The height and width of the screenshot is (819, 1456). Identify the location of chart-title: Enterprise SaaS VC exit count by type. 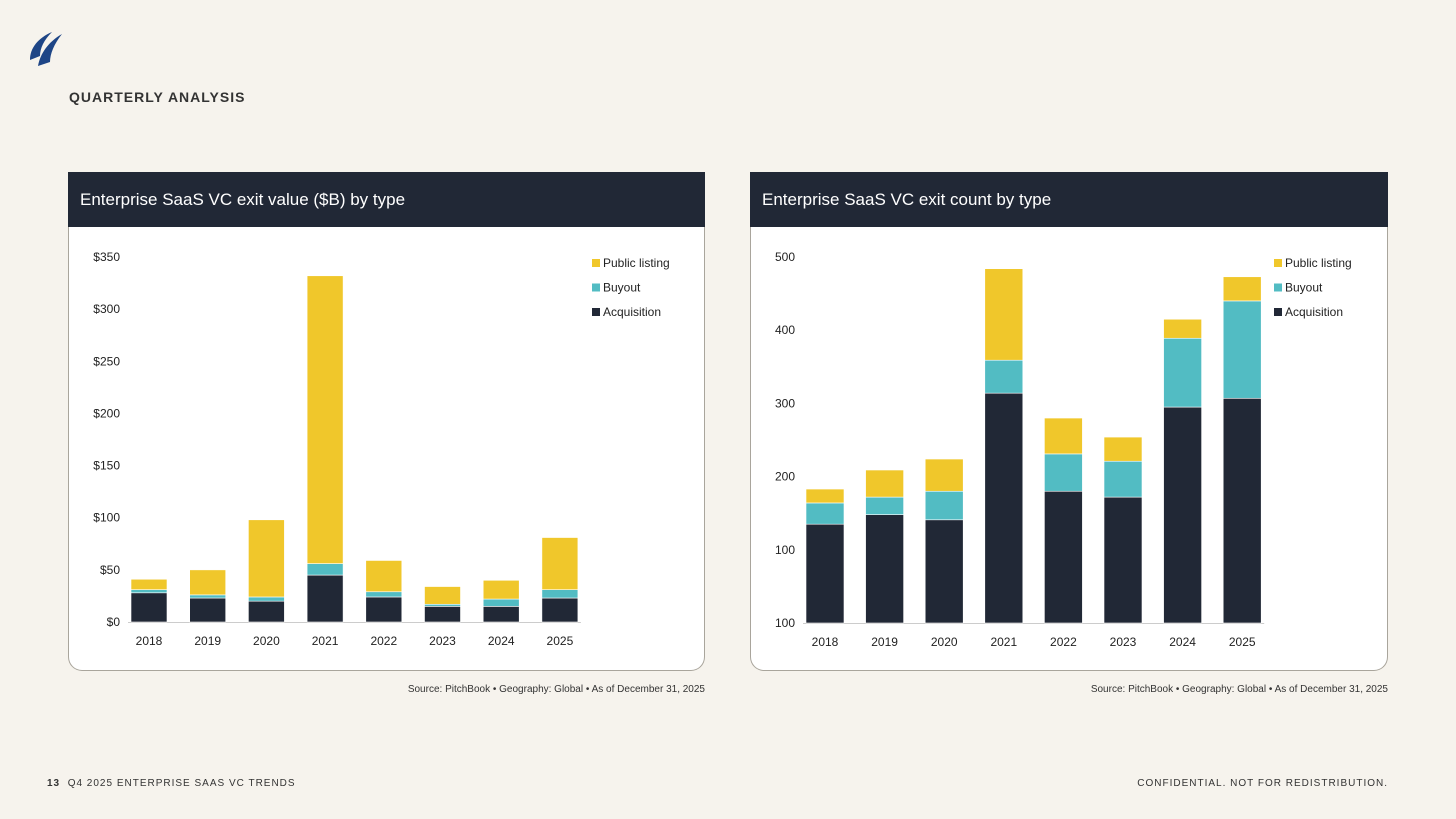
(1069, 199).